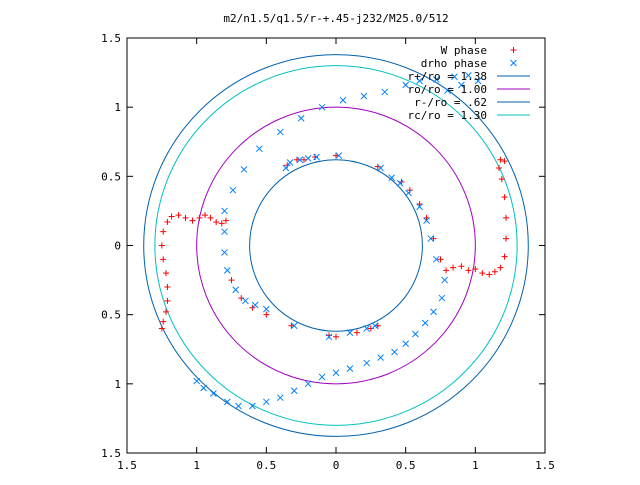  Describe the element at coordinates (469, 89) in the screenshot. I see `legend-entry: ro/ro = 1.00` at that location.